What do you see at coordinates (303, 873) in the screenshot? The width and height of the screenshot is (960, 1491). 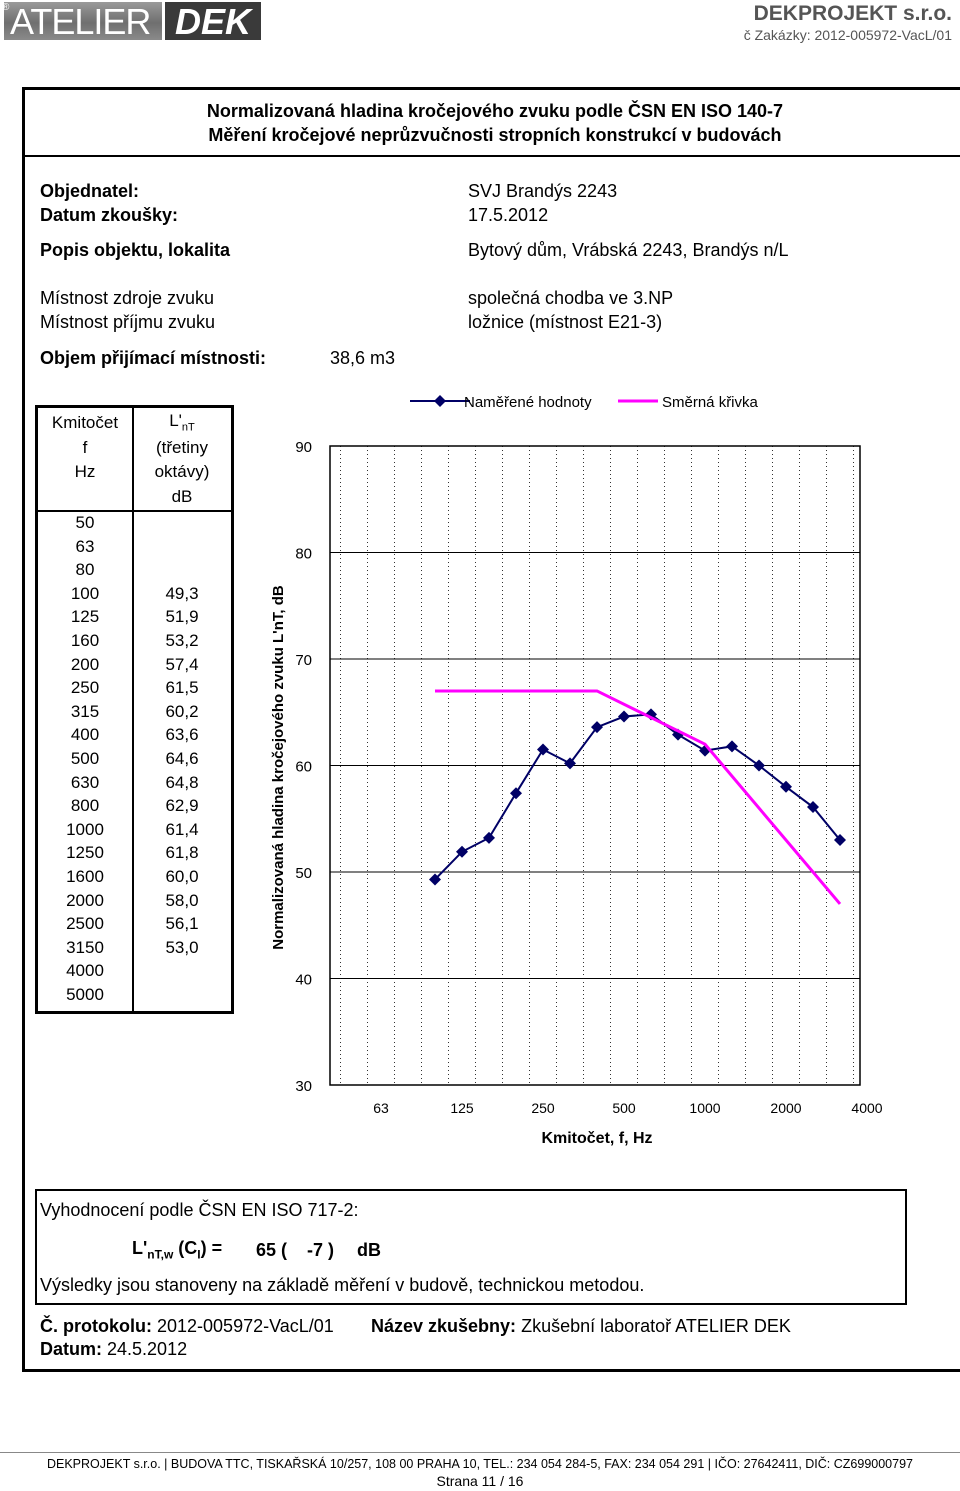 I see `y-tick-label: 50` at bounding box center [303, 873].